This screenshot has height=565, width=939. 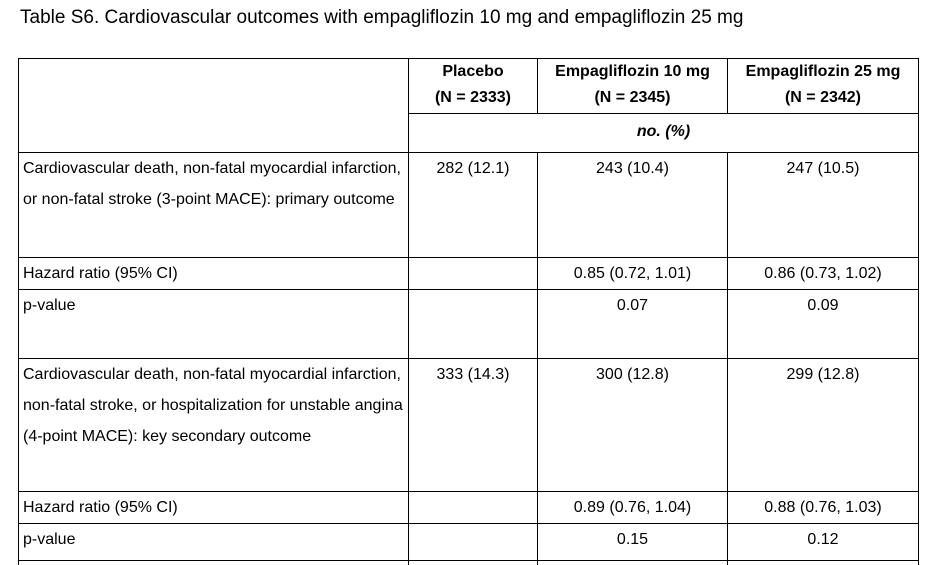 I want to click on cell-empa10: 243 (10.4), so click(x=632, y=205).